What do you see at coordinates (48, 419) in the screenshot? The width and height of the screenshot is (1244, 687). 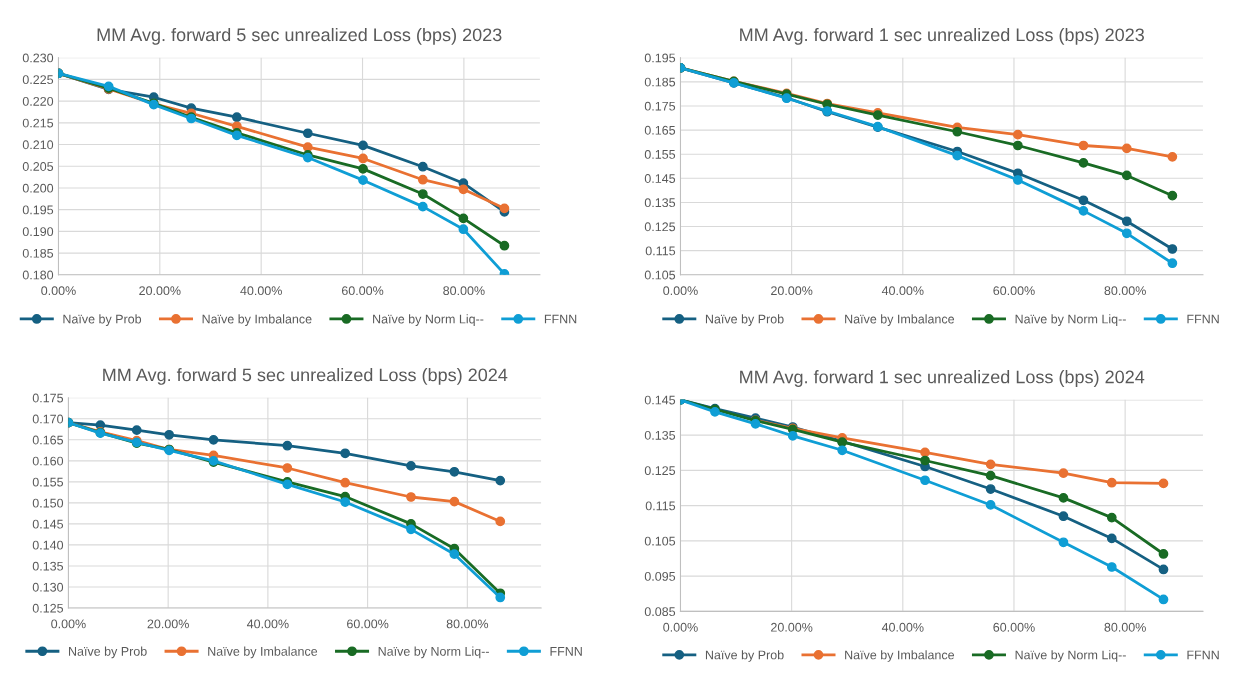 I see `y-tick-label: 0.170` at bounding box center [48, 419].